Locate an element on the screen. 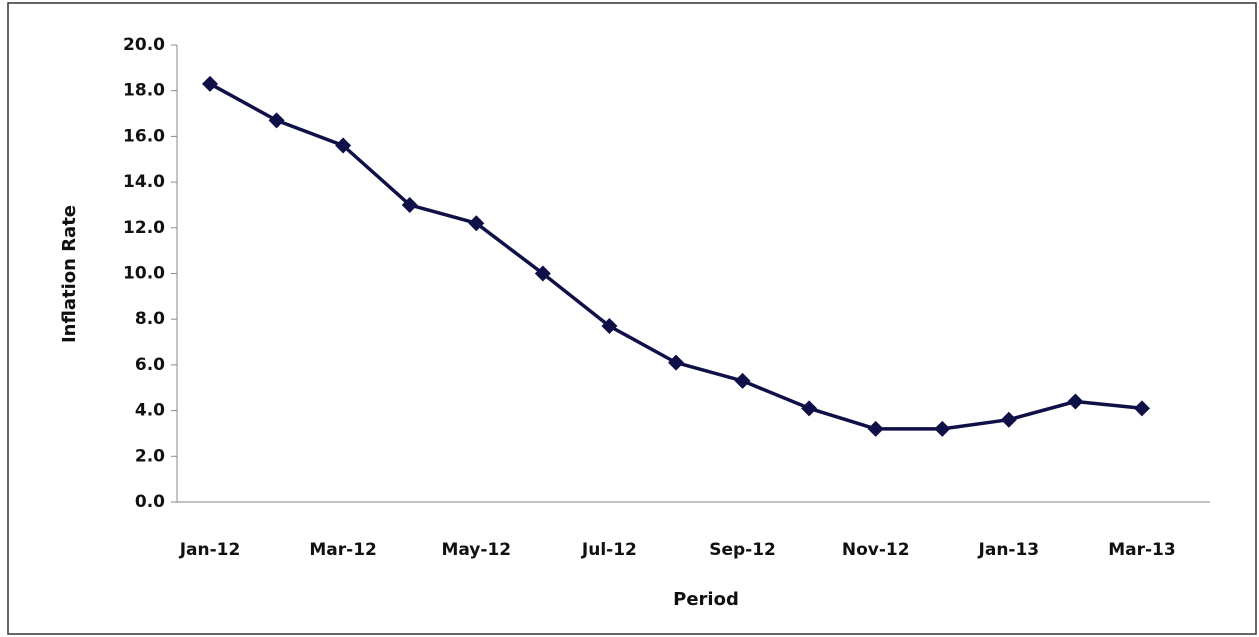  x-tick-label: Sep-12 is located at coordinates (742, 550).